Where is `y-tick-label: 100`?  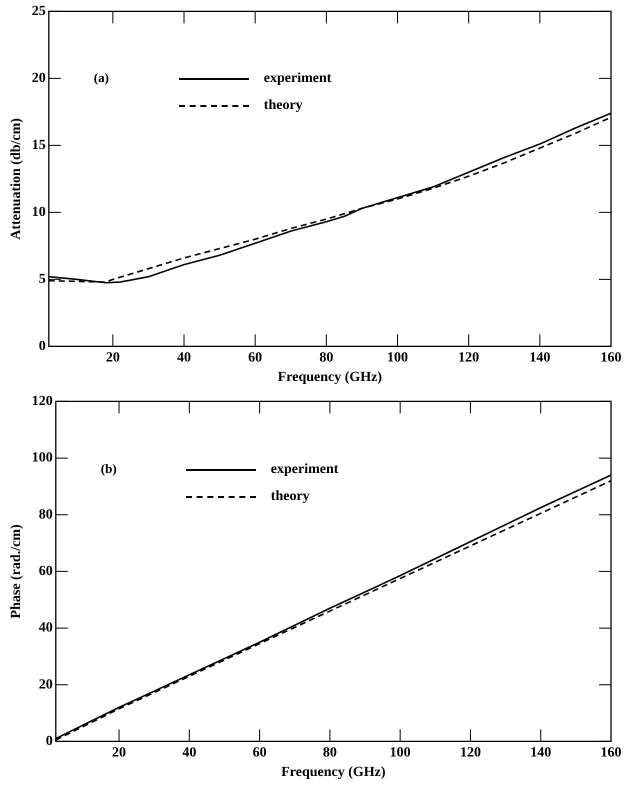
y-tick-label: 100 is located at coordinates (42, 458).